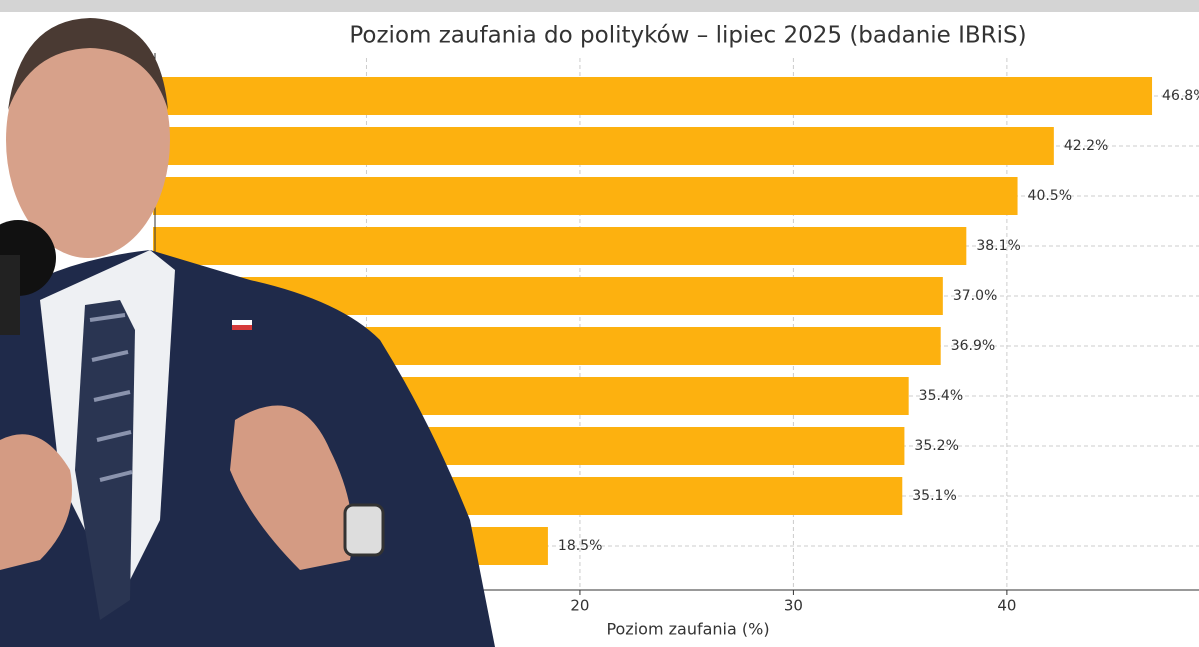 The image size is (1199, 647). What do you see at coordinates (1050, 196) in the screenshot?
I see `value-label: 40.5%` at bounding box center [1050, 196].